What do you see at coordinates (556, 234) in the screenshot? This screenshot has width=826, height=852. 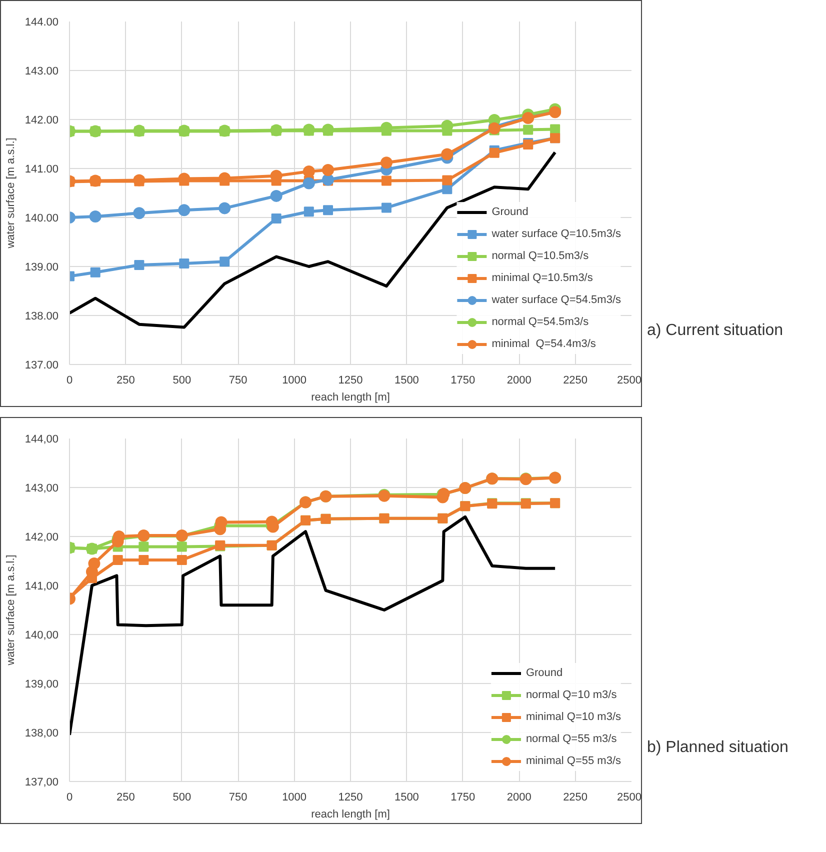 I see `legend-label: water surface Q=10.5m3/s` at bounding box center [556, 234].